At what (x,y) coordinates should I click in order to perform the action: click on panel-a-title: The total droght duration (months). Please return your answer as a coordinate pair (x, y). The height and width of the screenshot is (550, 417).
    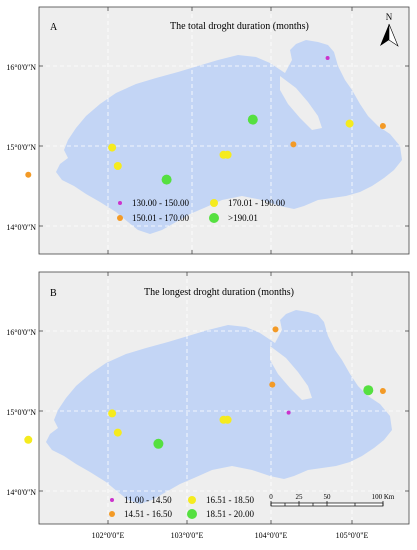
    Looking at the image, I should click on (239, 26).